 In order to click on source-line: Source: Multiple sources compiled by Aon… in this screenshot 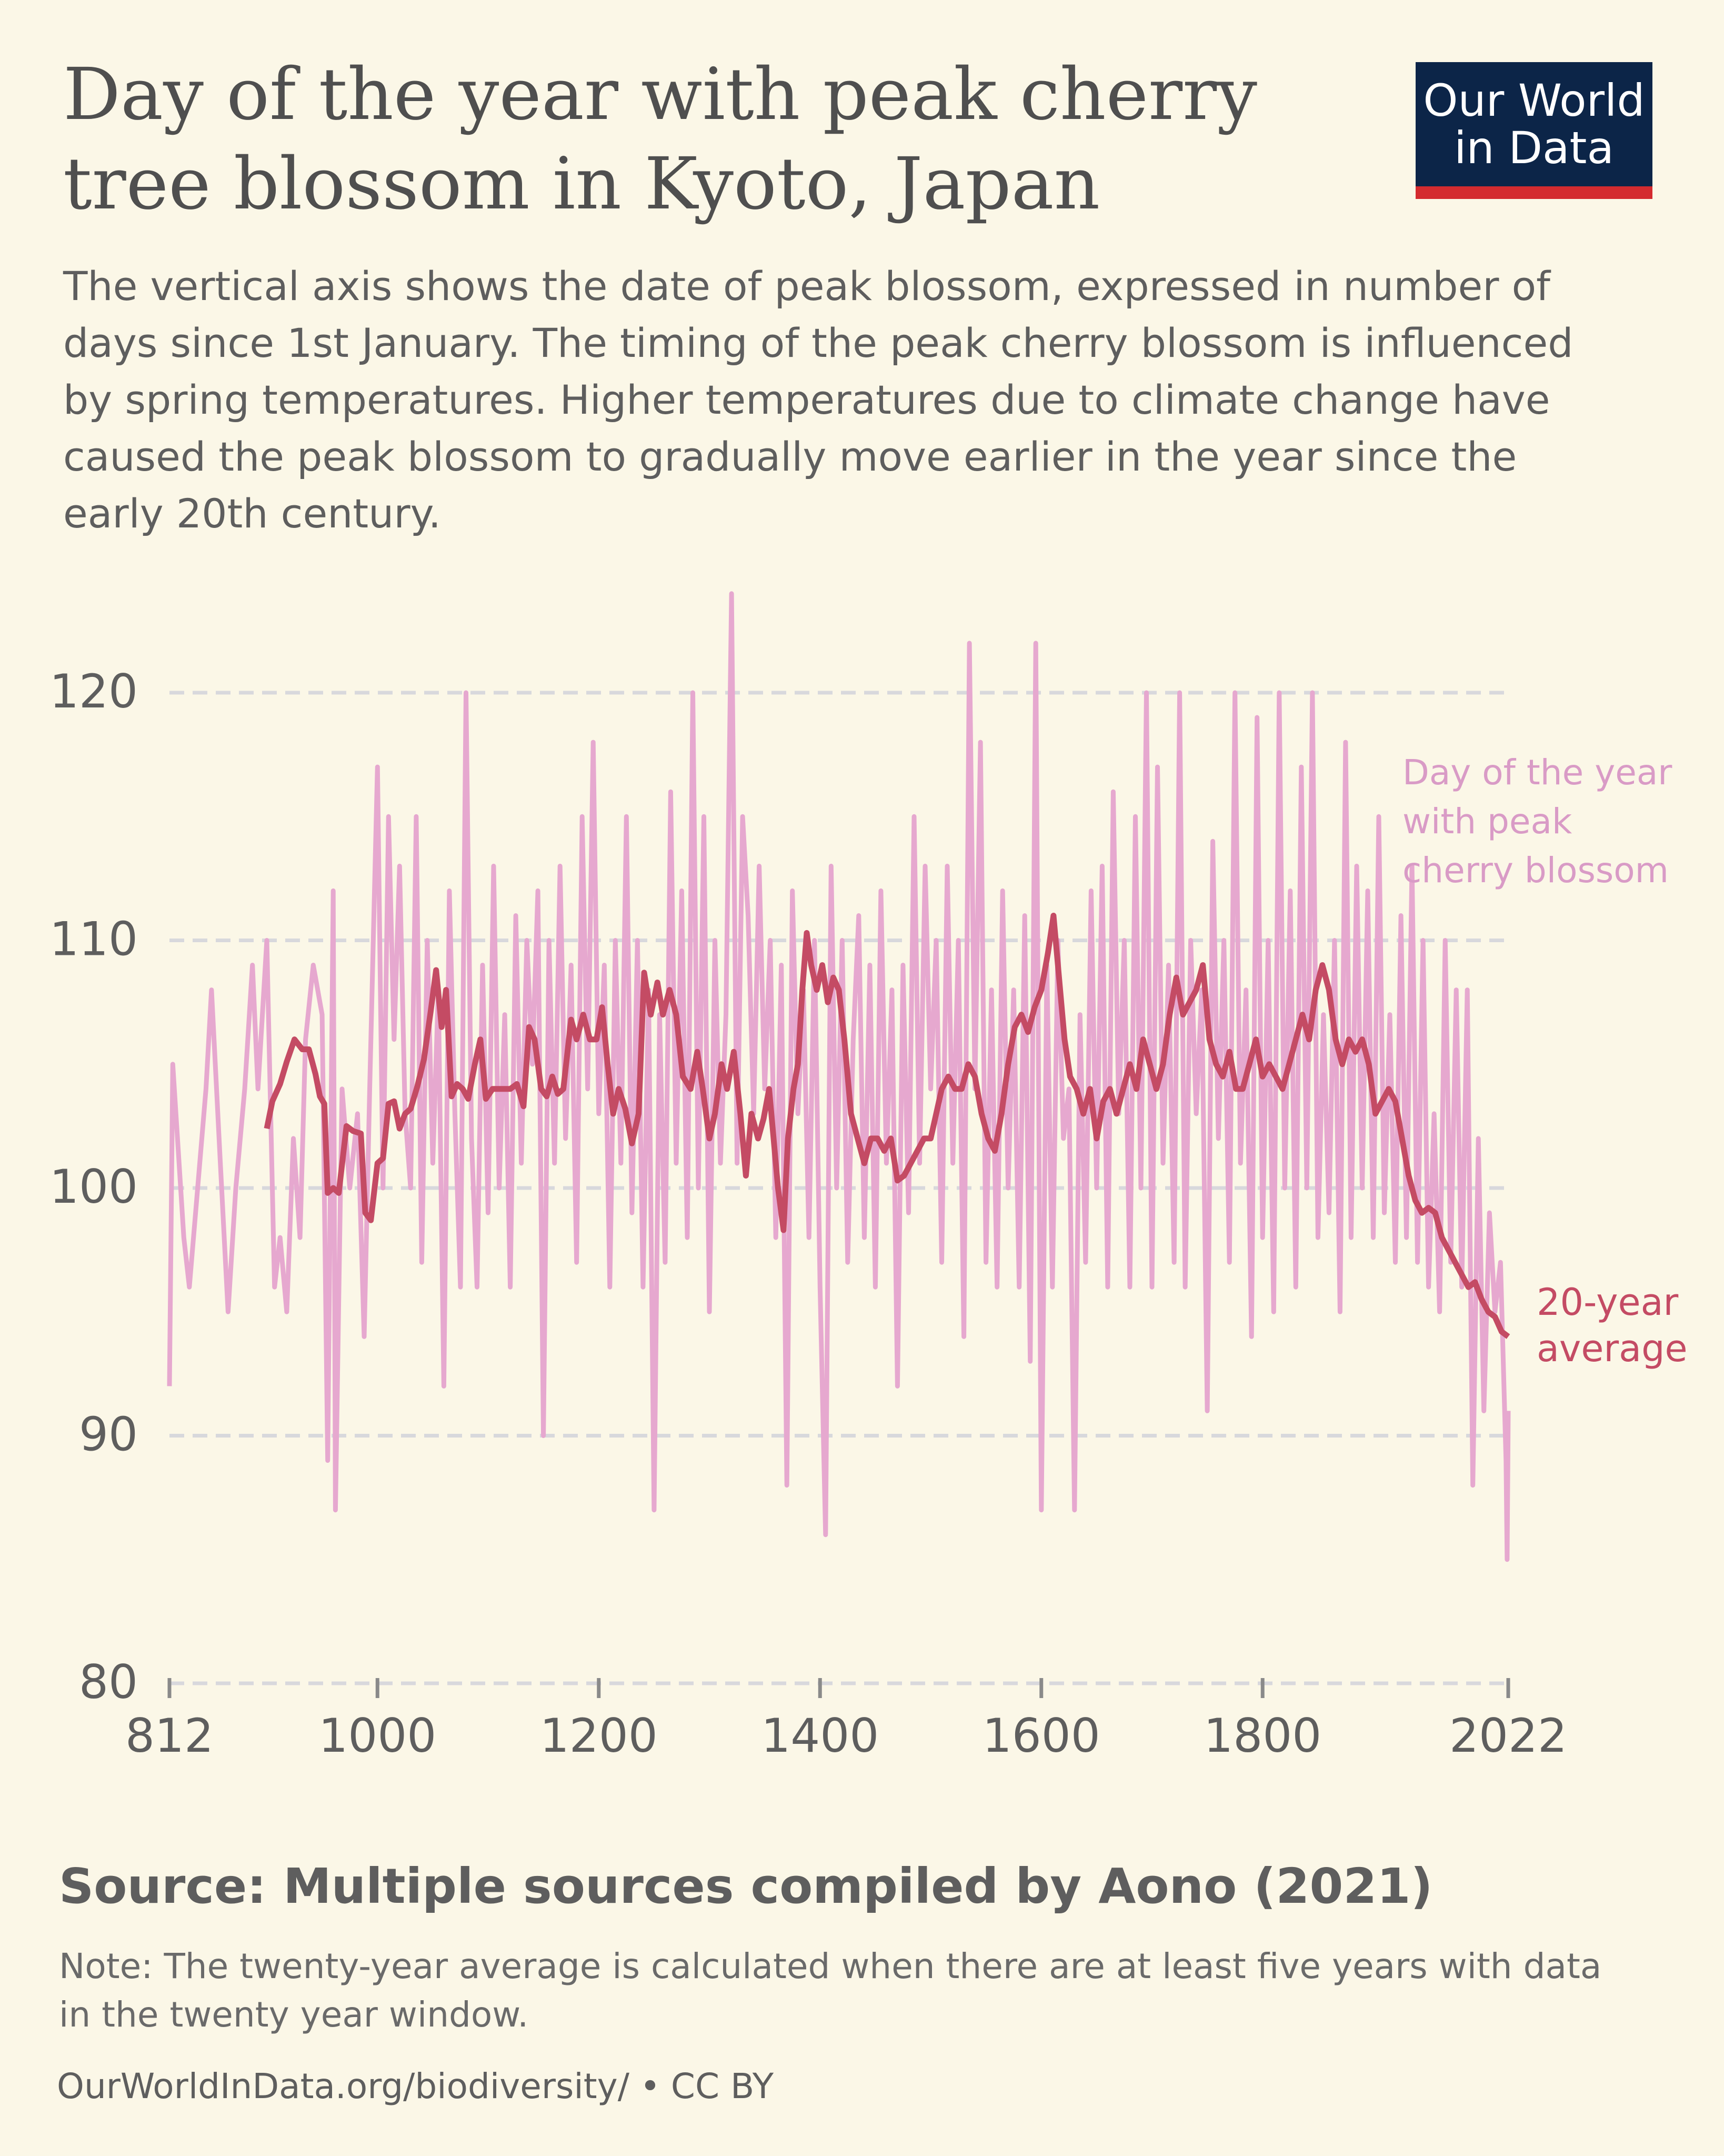, I will do `click(848, 1886)`.